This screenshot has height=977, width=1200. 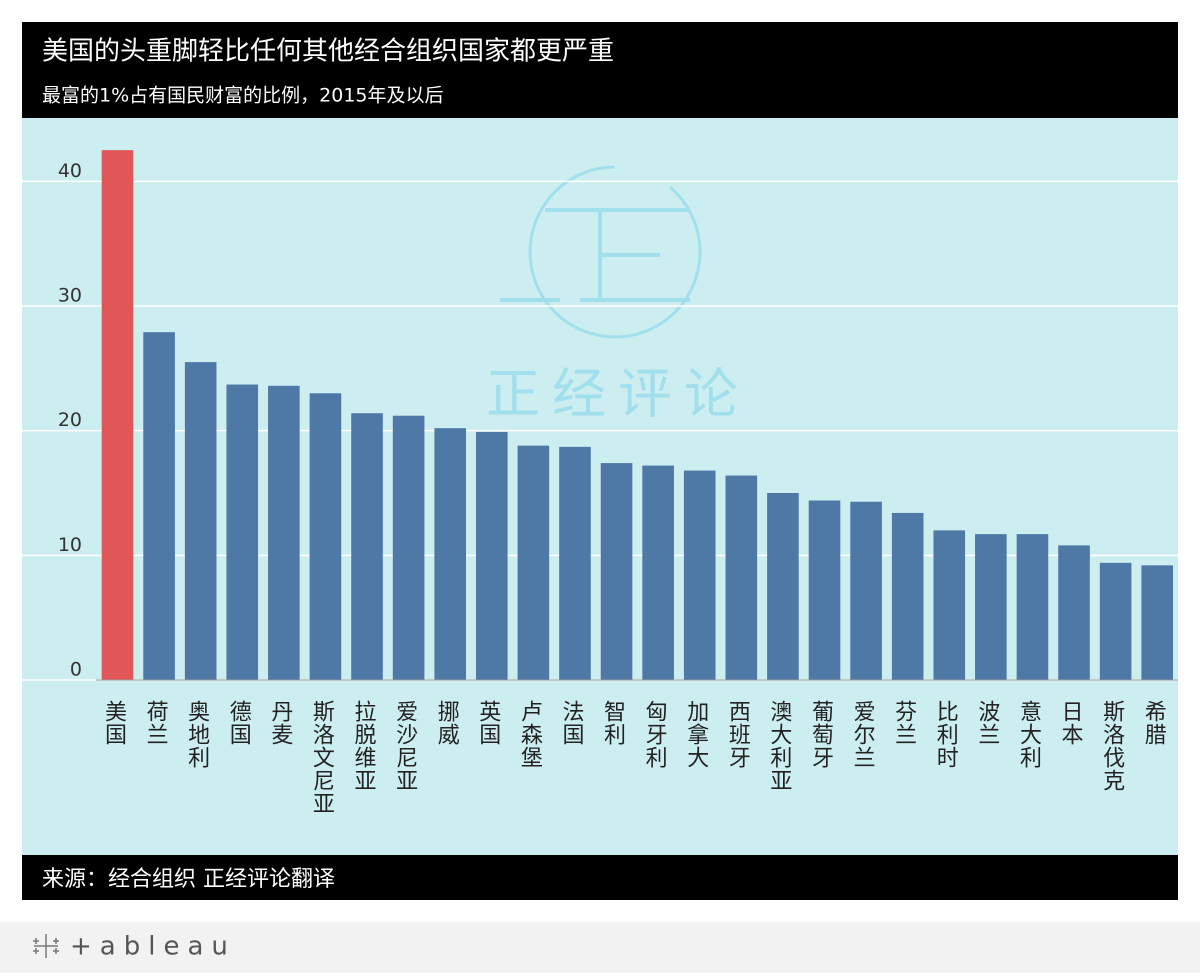 I want to click on y-tick-label: 40, so click(x=70, y=171).